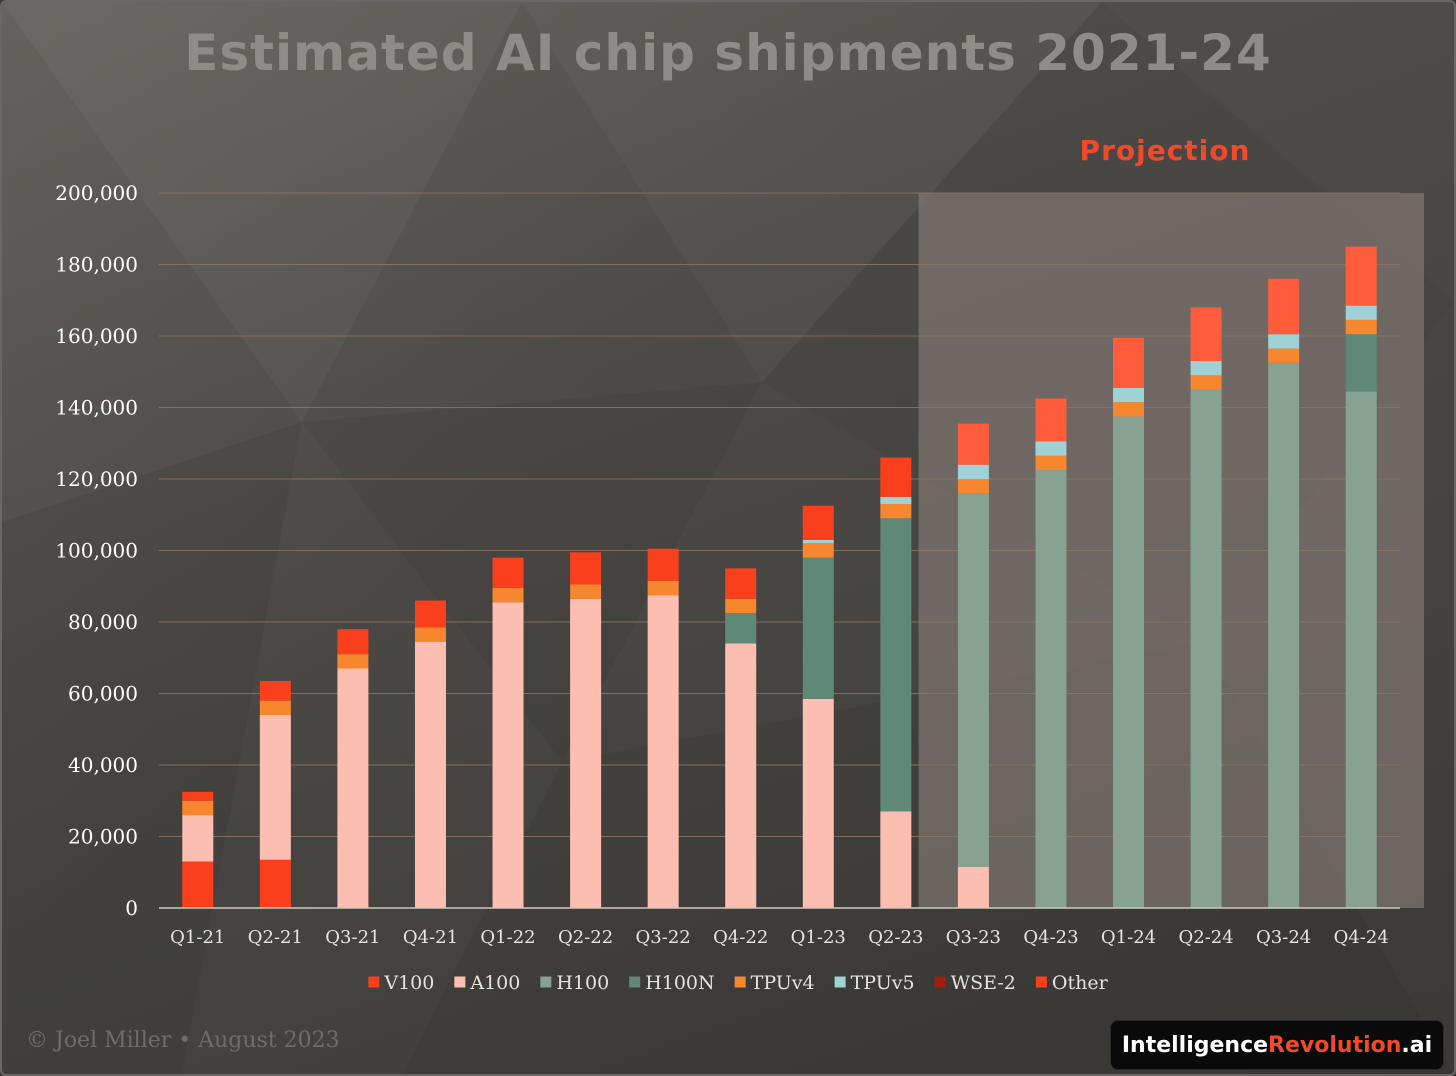  What do you see at coordinates (973, 937) in the screenshot?
I see `x-tick-label: Q3-23` at bounding box center [973, 937].